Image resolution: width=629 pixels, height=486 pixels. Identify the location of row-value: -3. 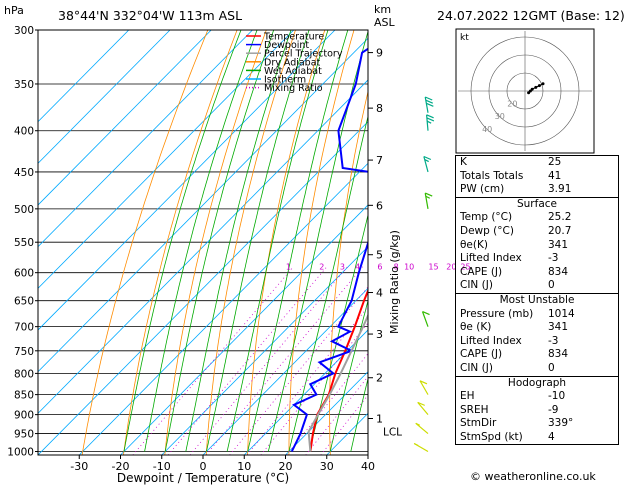
(553, 258).